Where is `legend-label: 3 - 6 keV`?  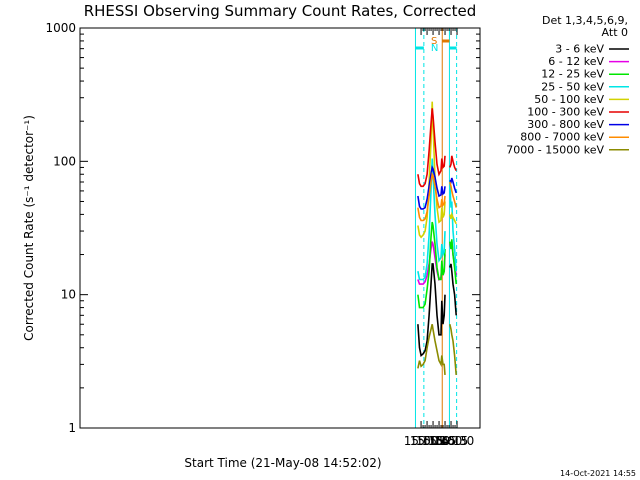 legend-label: 3 - 6 keV is located at coordinates (579, 49).